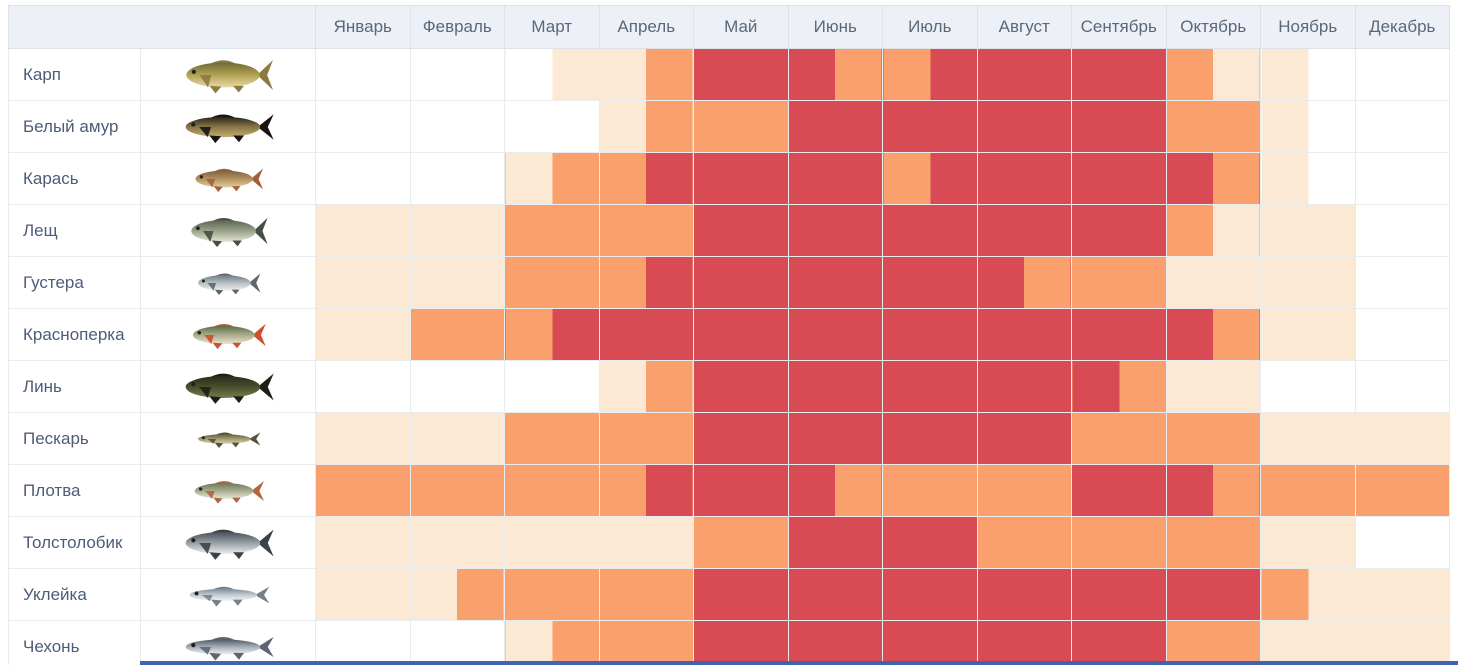 The width and height of the screenshot is (1458, 665). Describe the element at coordinates (1119, 27) in the screenshot. I see `month-header: Сентябрь` at that location.